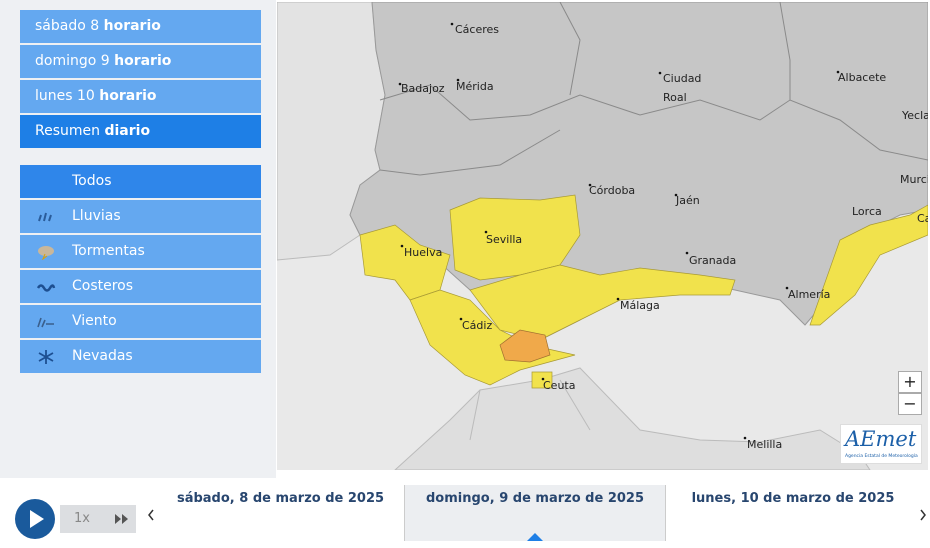 This screenshot has height=548, width=930. Describe the element at coordinates (535, 498) in the screenshot. I see `date-label: domingo, 9 de marzo de 2025` at that location.